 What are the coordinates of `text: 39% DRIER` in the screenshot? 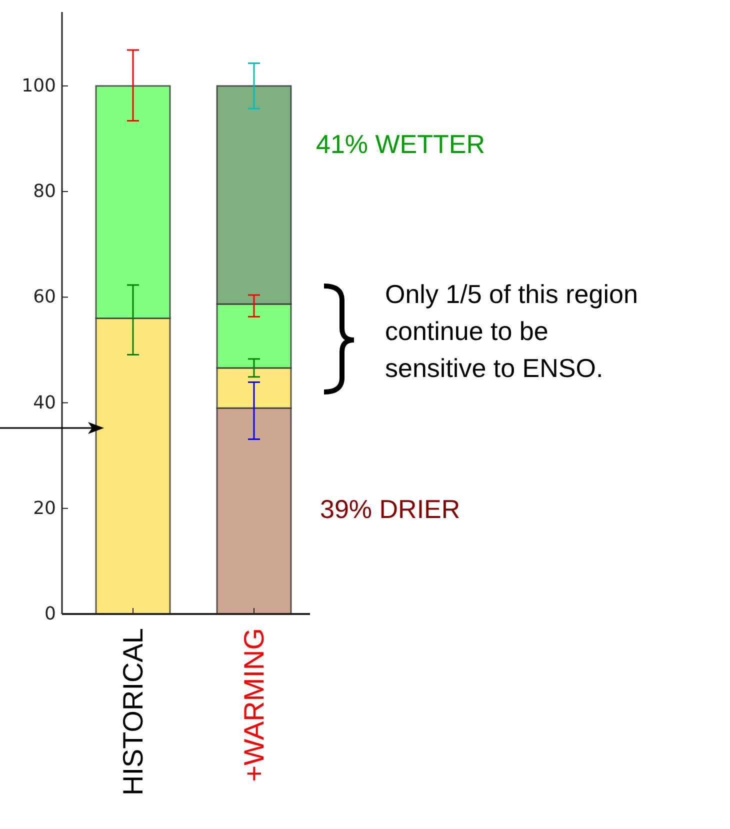 It's located at (390, 509).